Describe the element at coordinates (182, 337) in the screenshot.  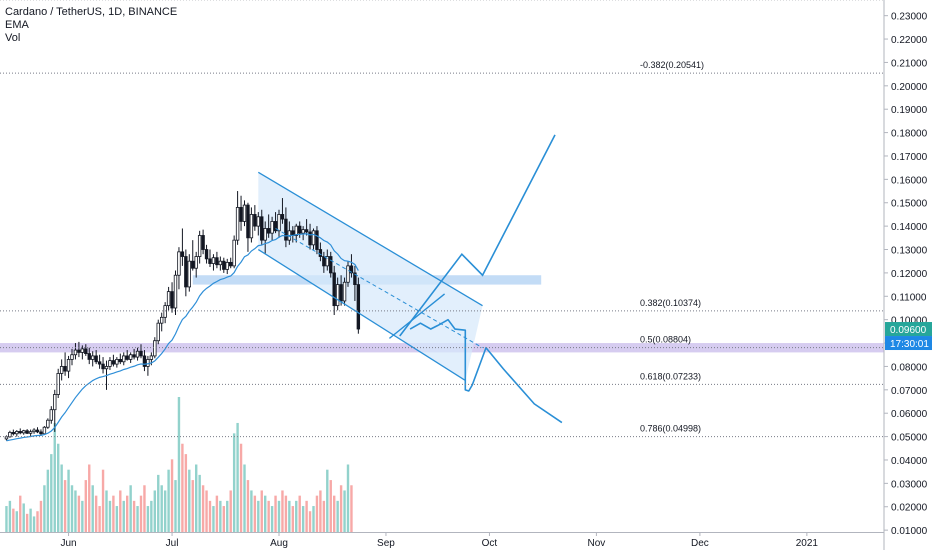
I see `ema-layer` at that location.